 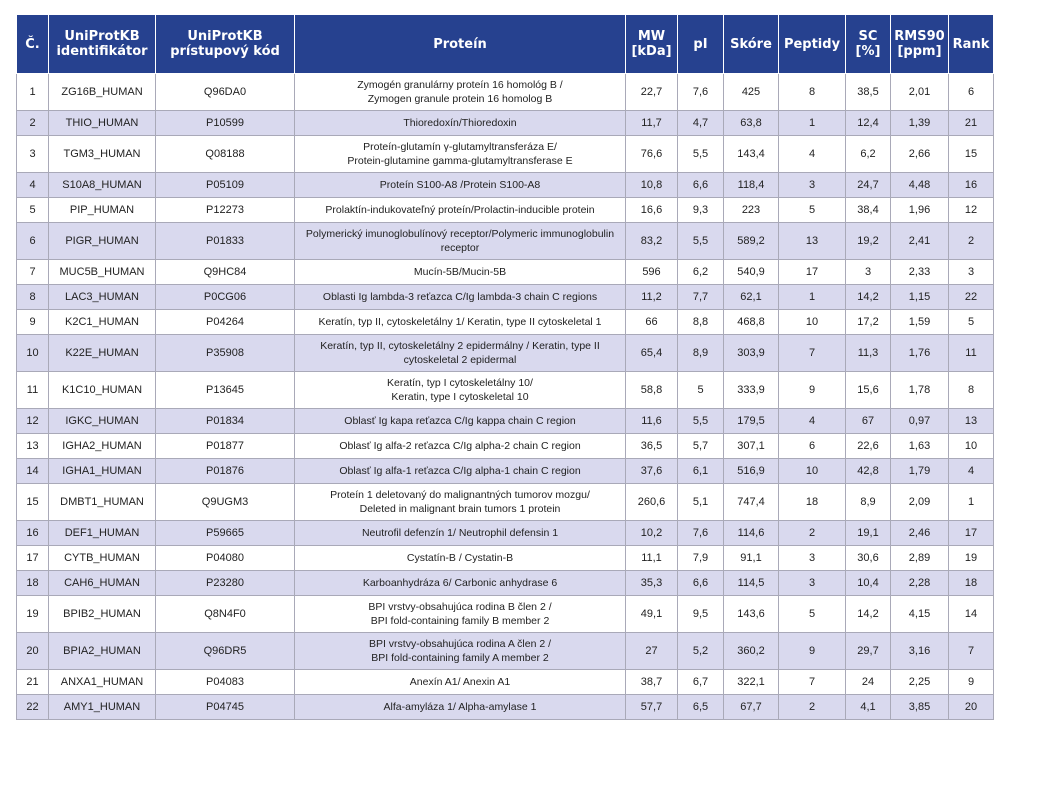 I want to click on cell-identifier: BPIA2_HUMAN, so click(x=102, y=651).